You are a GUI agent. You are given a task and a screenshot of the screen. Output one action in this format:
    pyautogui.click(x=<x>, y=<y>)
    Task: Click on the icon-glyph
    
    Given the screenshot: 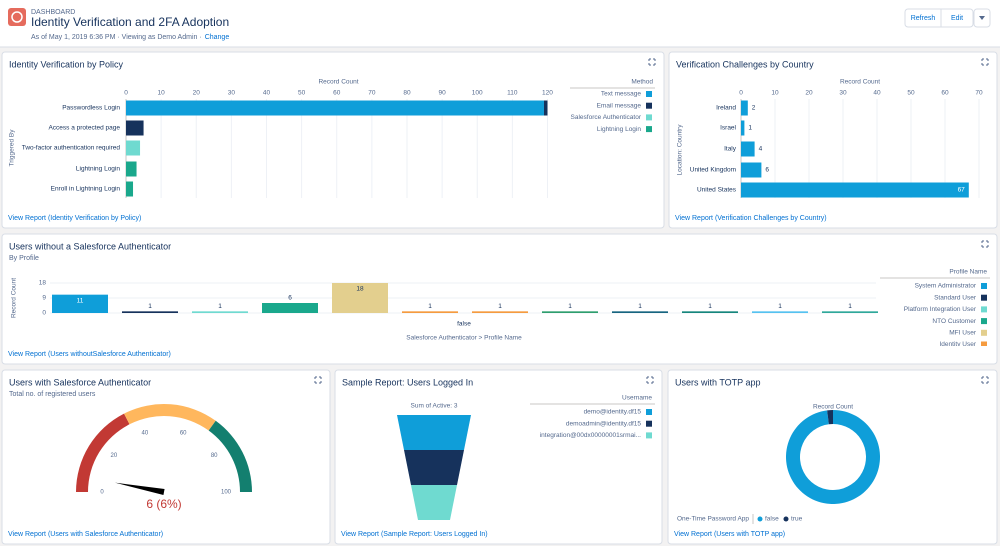 What is the action you would take?
    pyautogui.click(x=17, y=17)
    